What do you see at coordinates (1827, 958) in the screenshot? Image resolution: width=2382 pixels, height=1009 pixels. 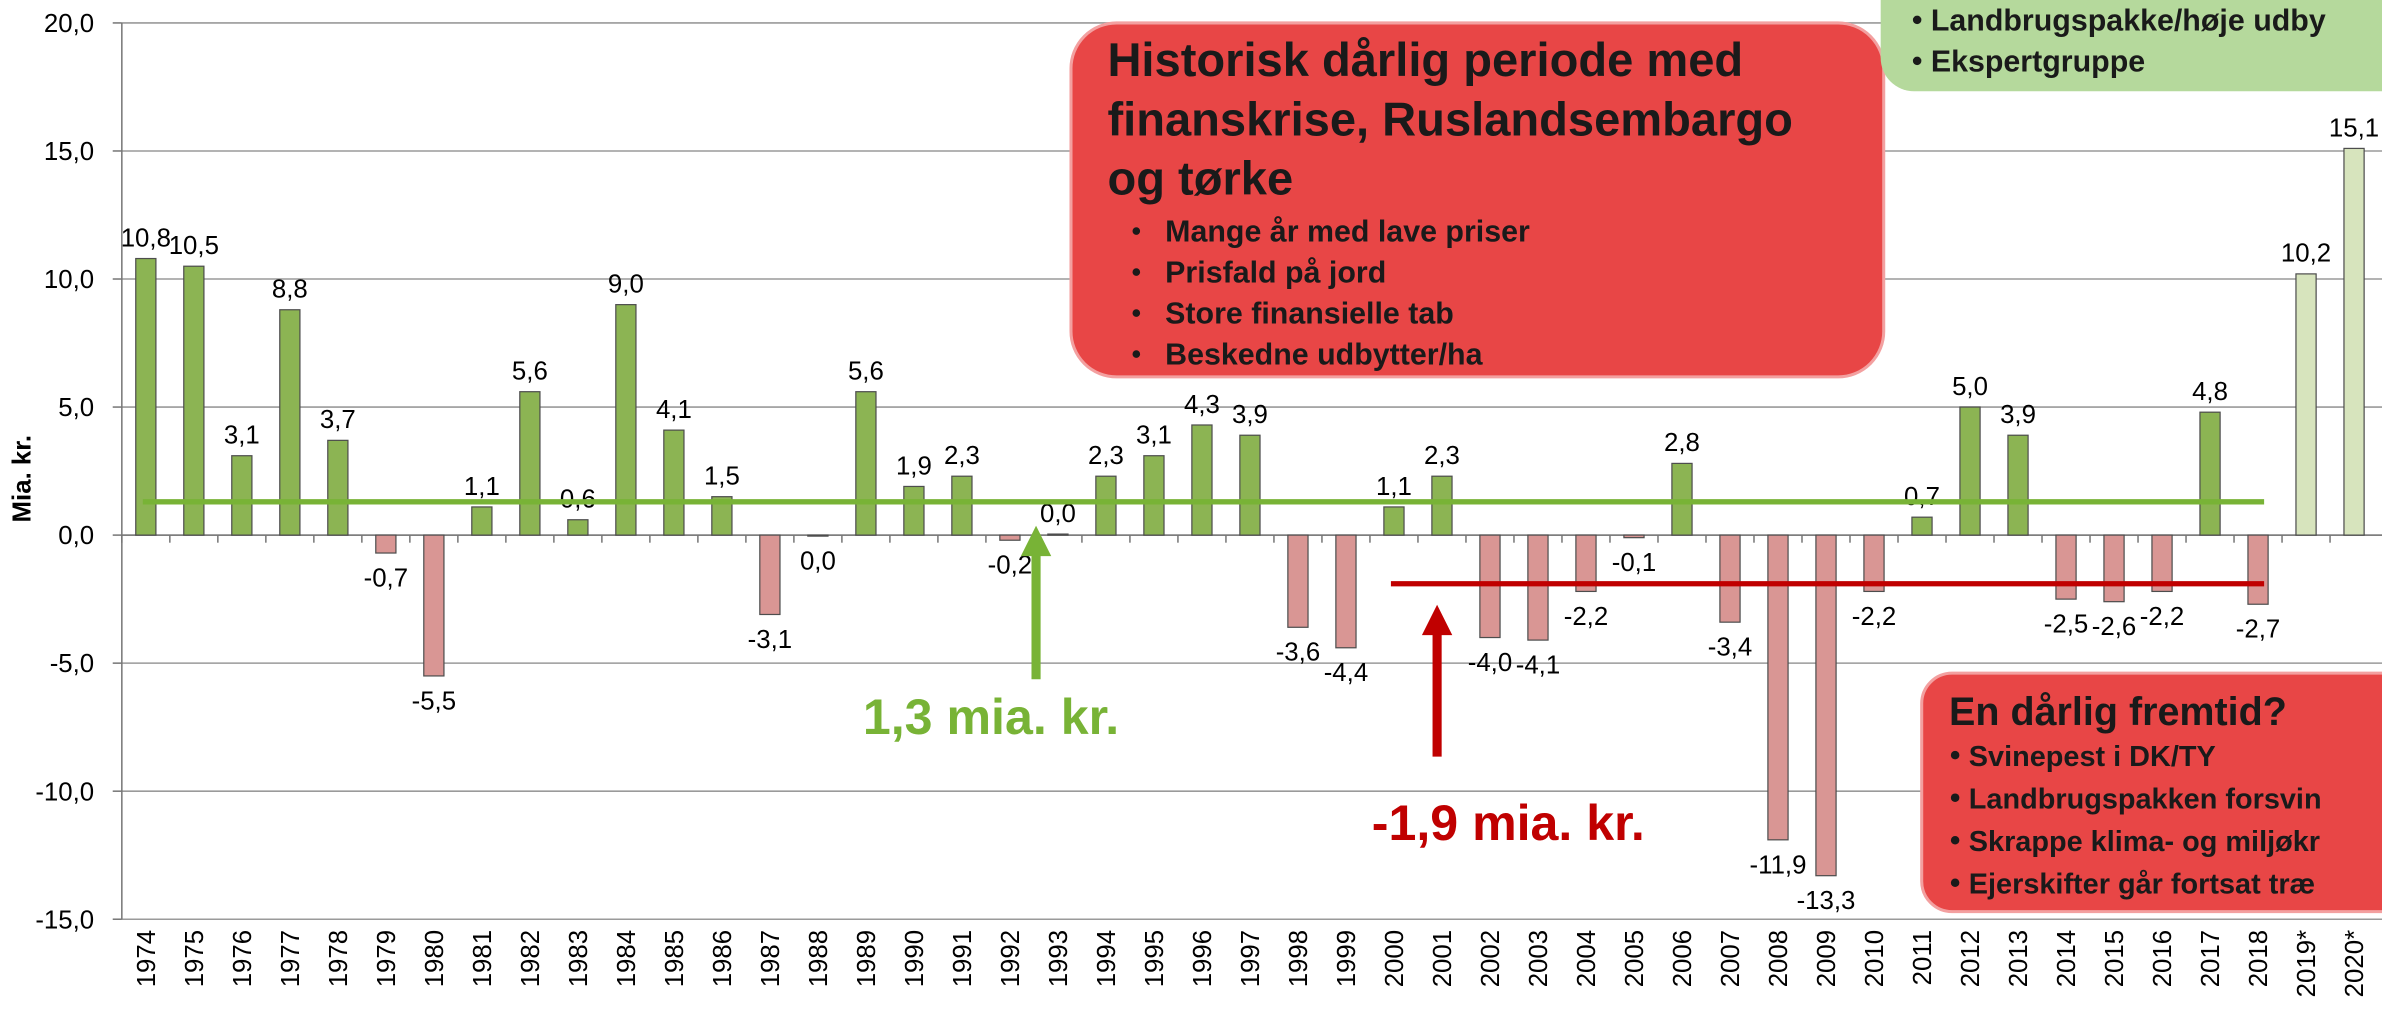 I see `x-tick-label: 2009` at bounding box center [1827, 958].